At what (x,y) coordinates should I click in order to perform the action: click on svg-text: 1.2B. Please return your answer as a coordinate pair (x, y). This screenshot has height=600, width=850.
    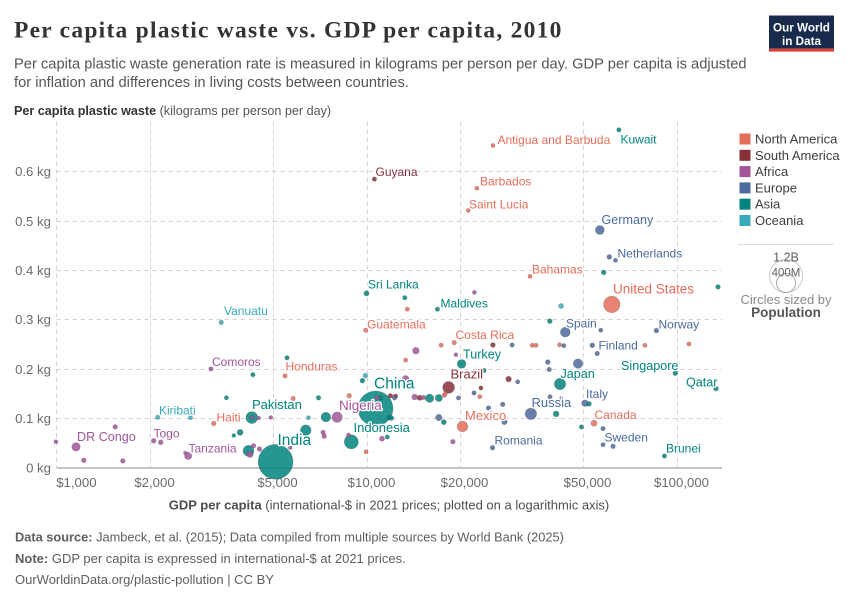
    Looking at the image, I should click on (786, 258).